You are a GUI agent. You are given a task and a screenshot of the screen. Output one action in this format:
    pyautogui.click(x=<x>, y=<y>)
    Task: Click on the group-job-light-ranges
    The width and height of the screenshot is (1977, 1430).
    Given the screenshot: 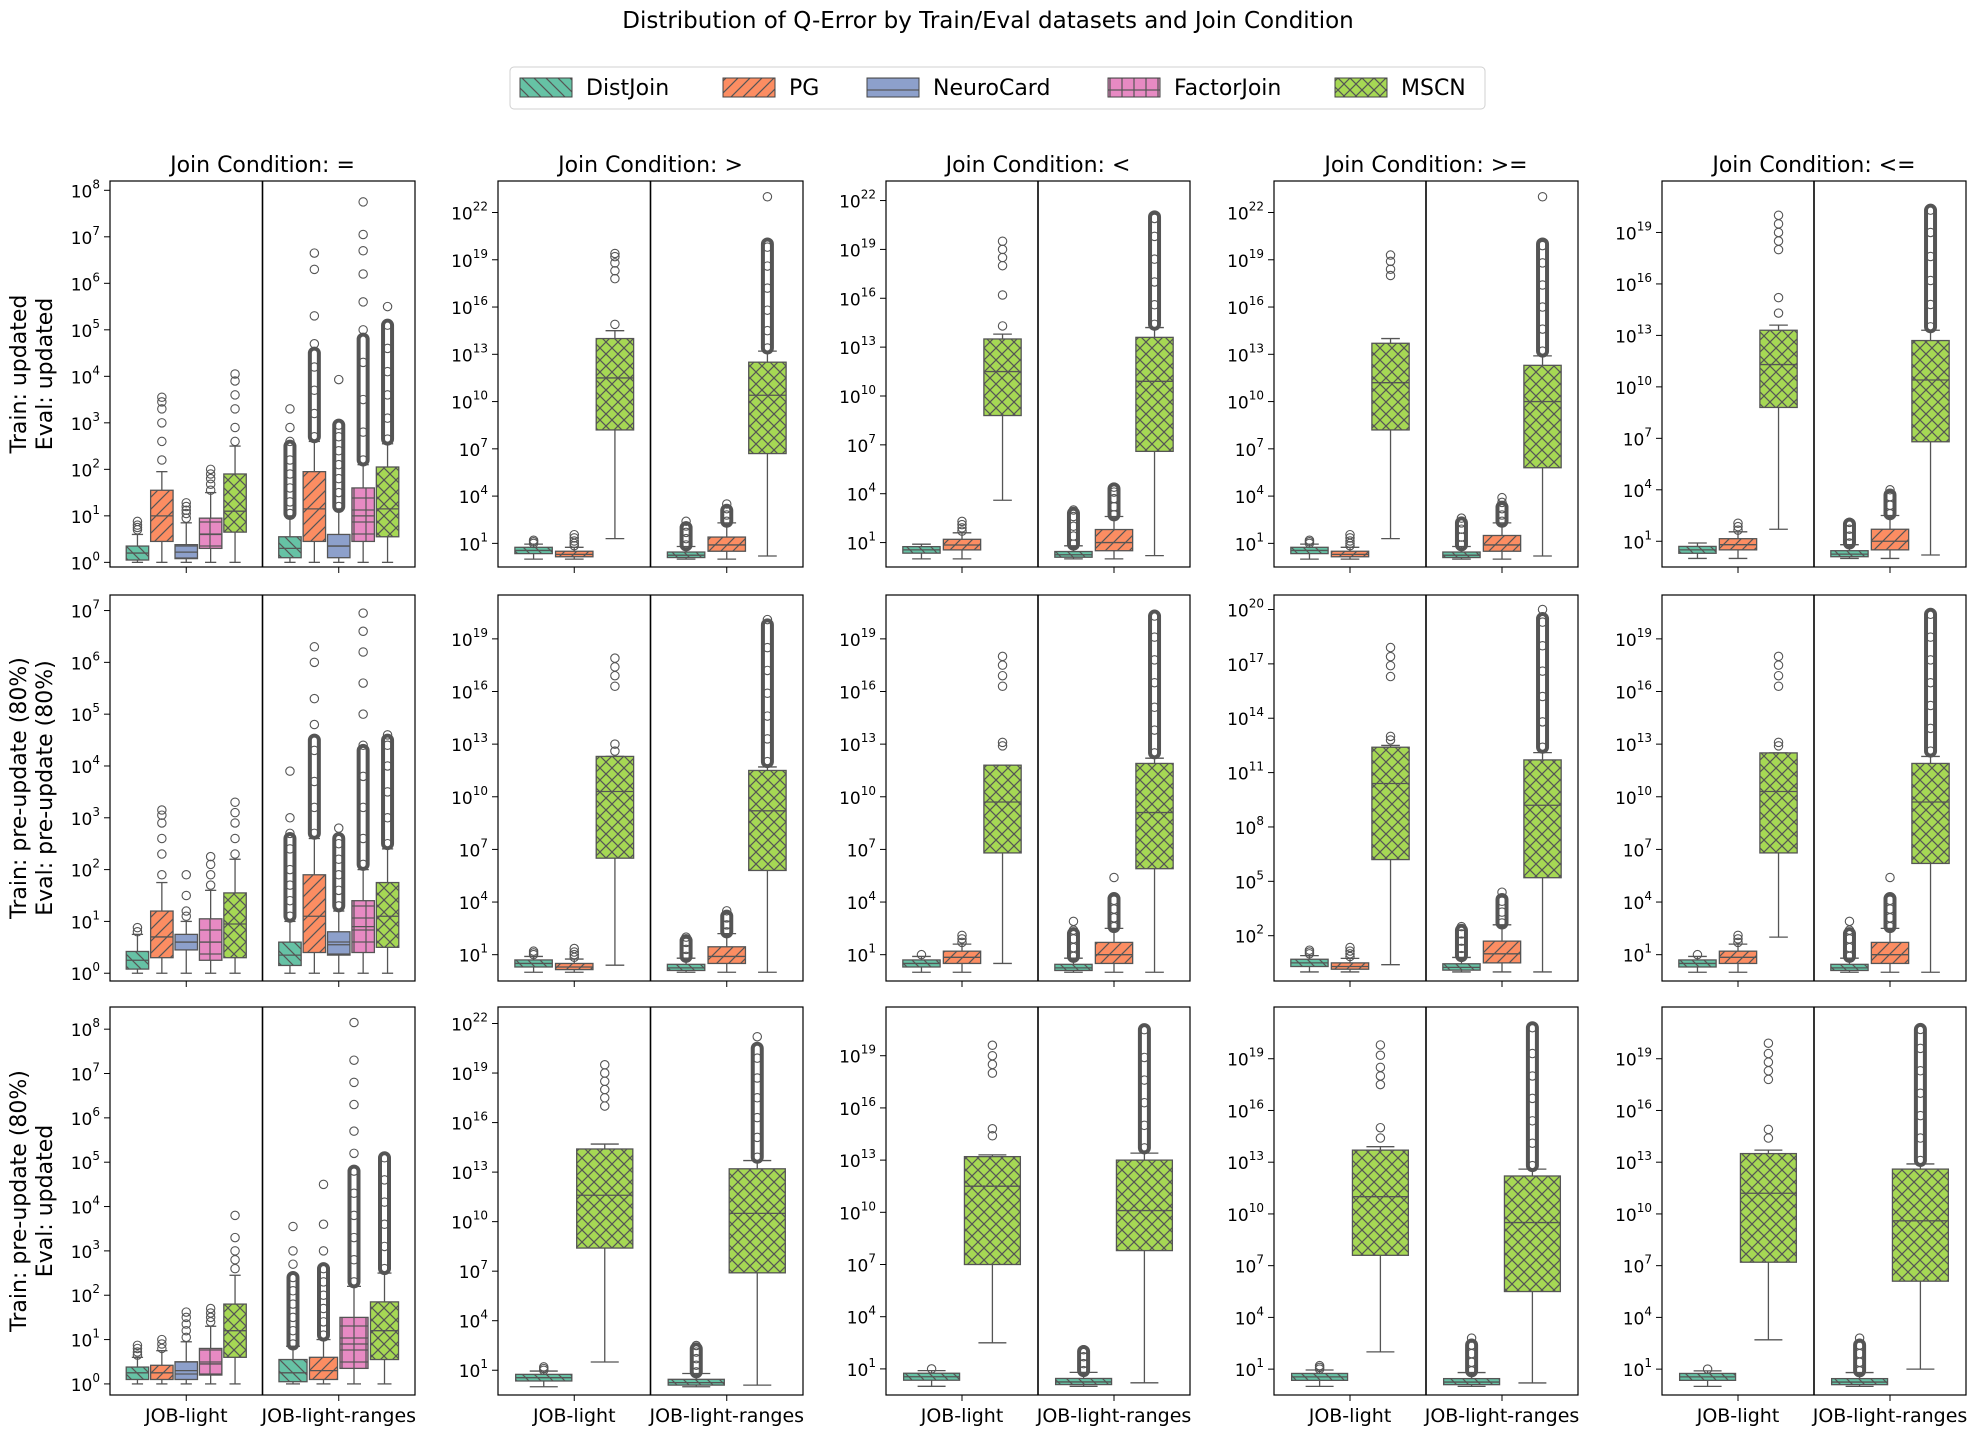 What is the action you would take?
    pyautogui.click(x=1890, y=381)
    